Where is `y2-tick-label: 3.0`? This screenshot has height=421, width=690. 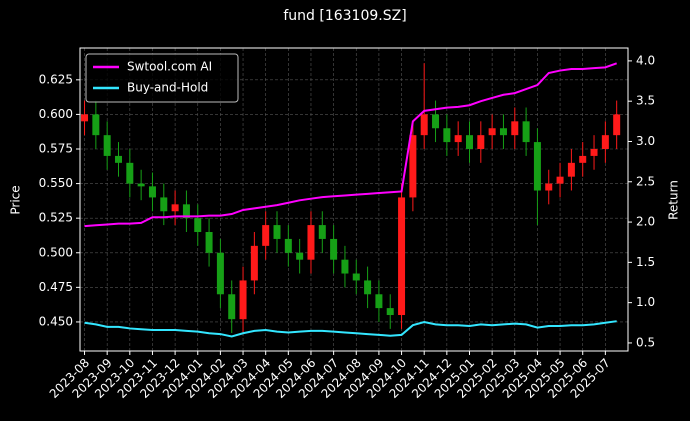 y2-tick-label: 3.0 is located at coordinates (645, 141).